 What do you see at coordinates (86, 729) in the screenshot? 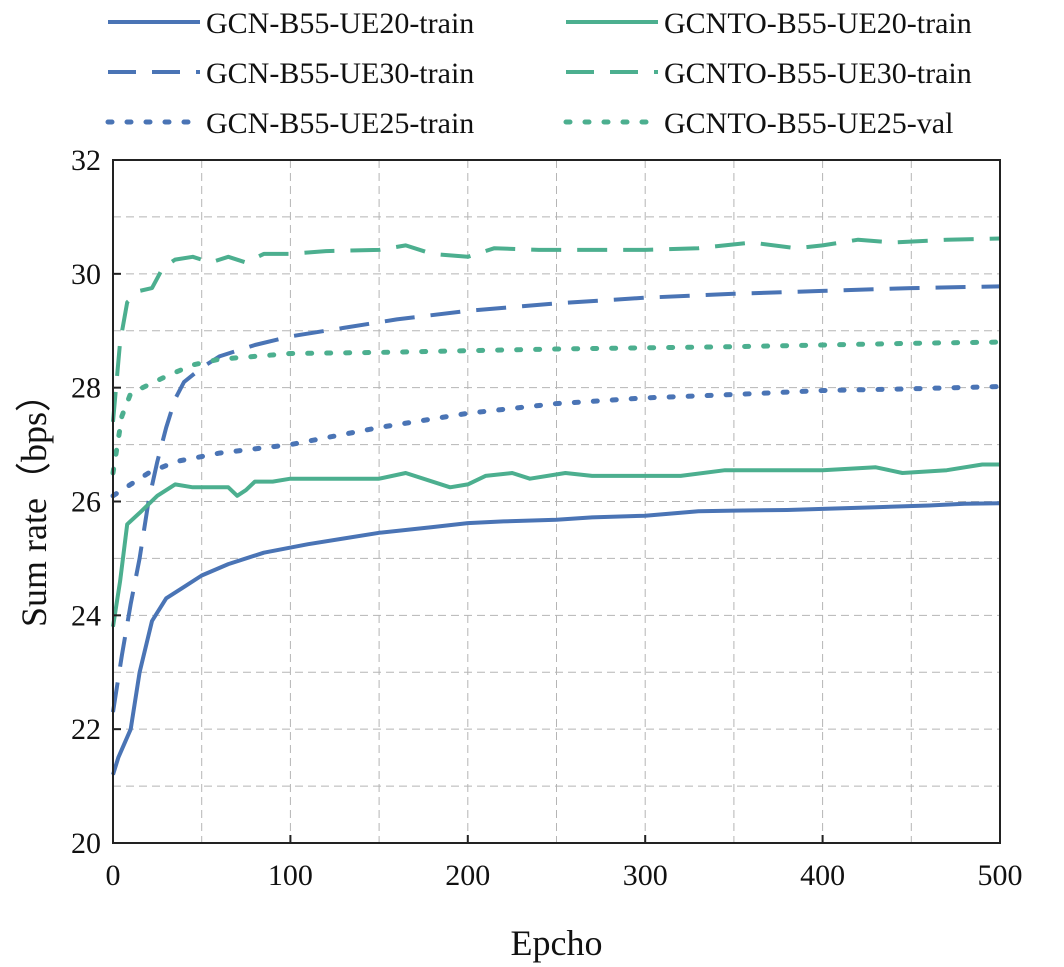
I see `y-tick-label: 22` at bounding box center [86, 729].